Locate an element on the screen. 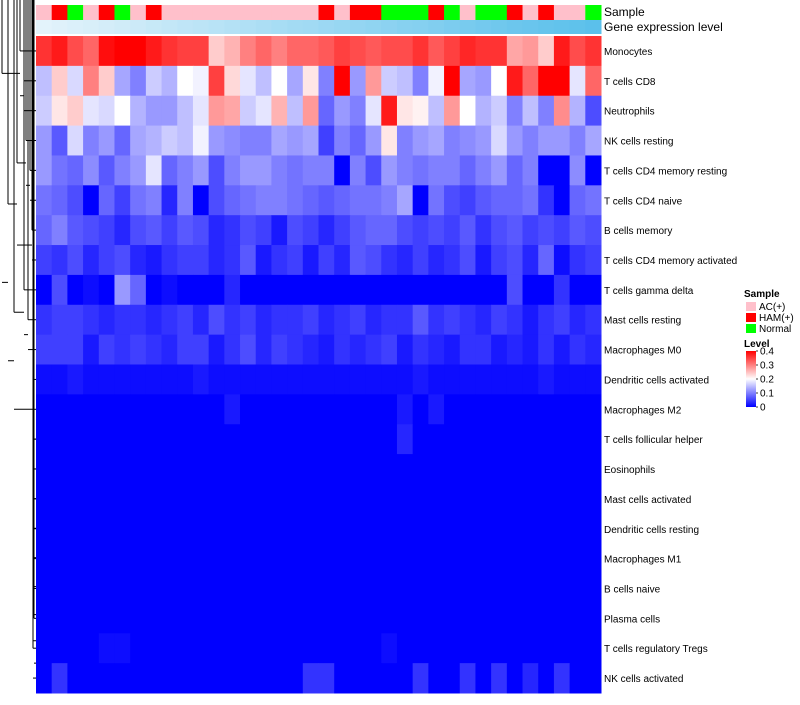  sample-annotation-cell is located at coordinates (122, 12).